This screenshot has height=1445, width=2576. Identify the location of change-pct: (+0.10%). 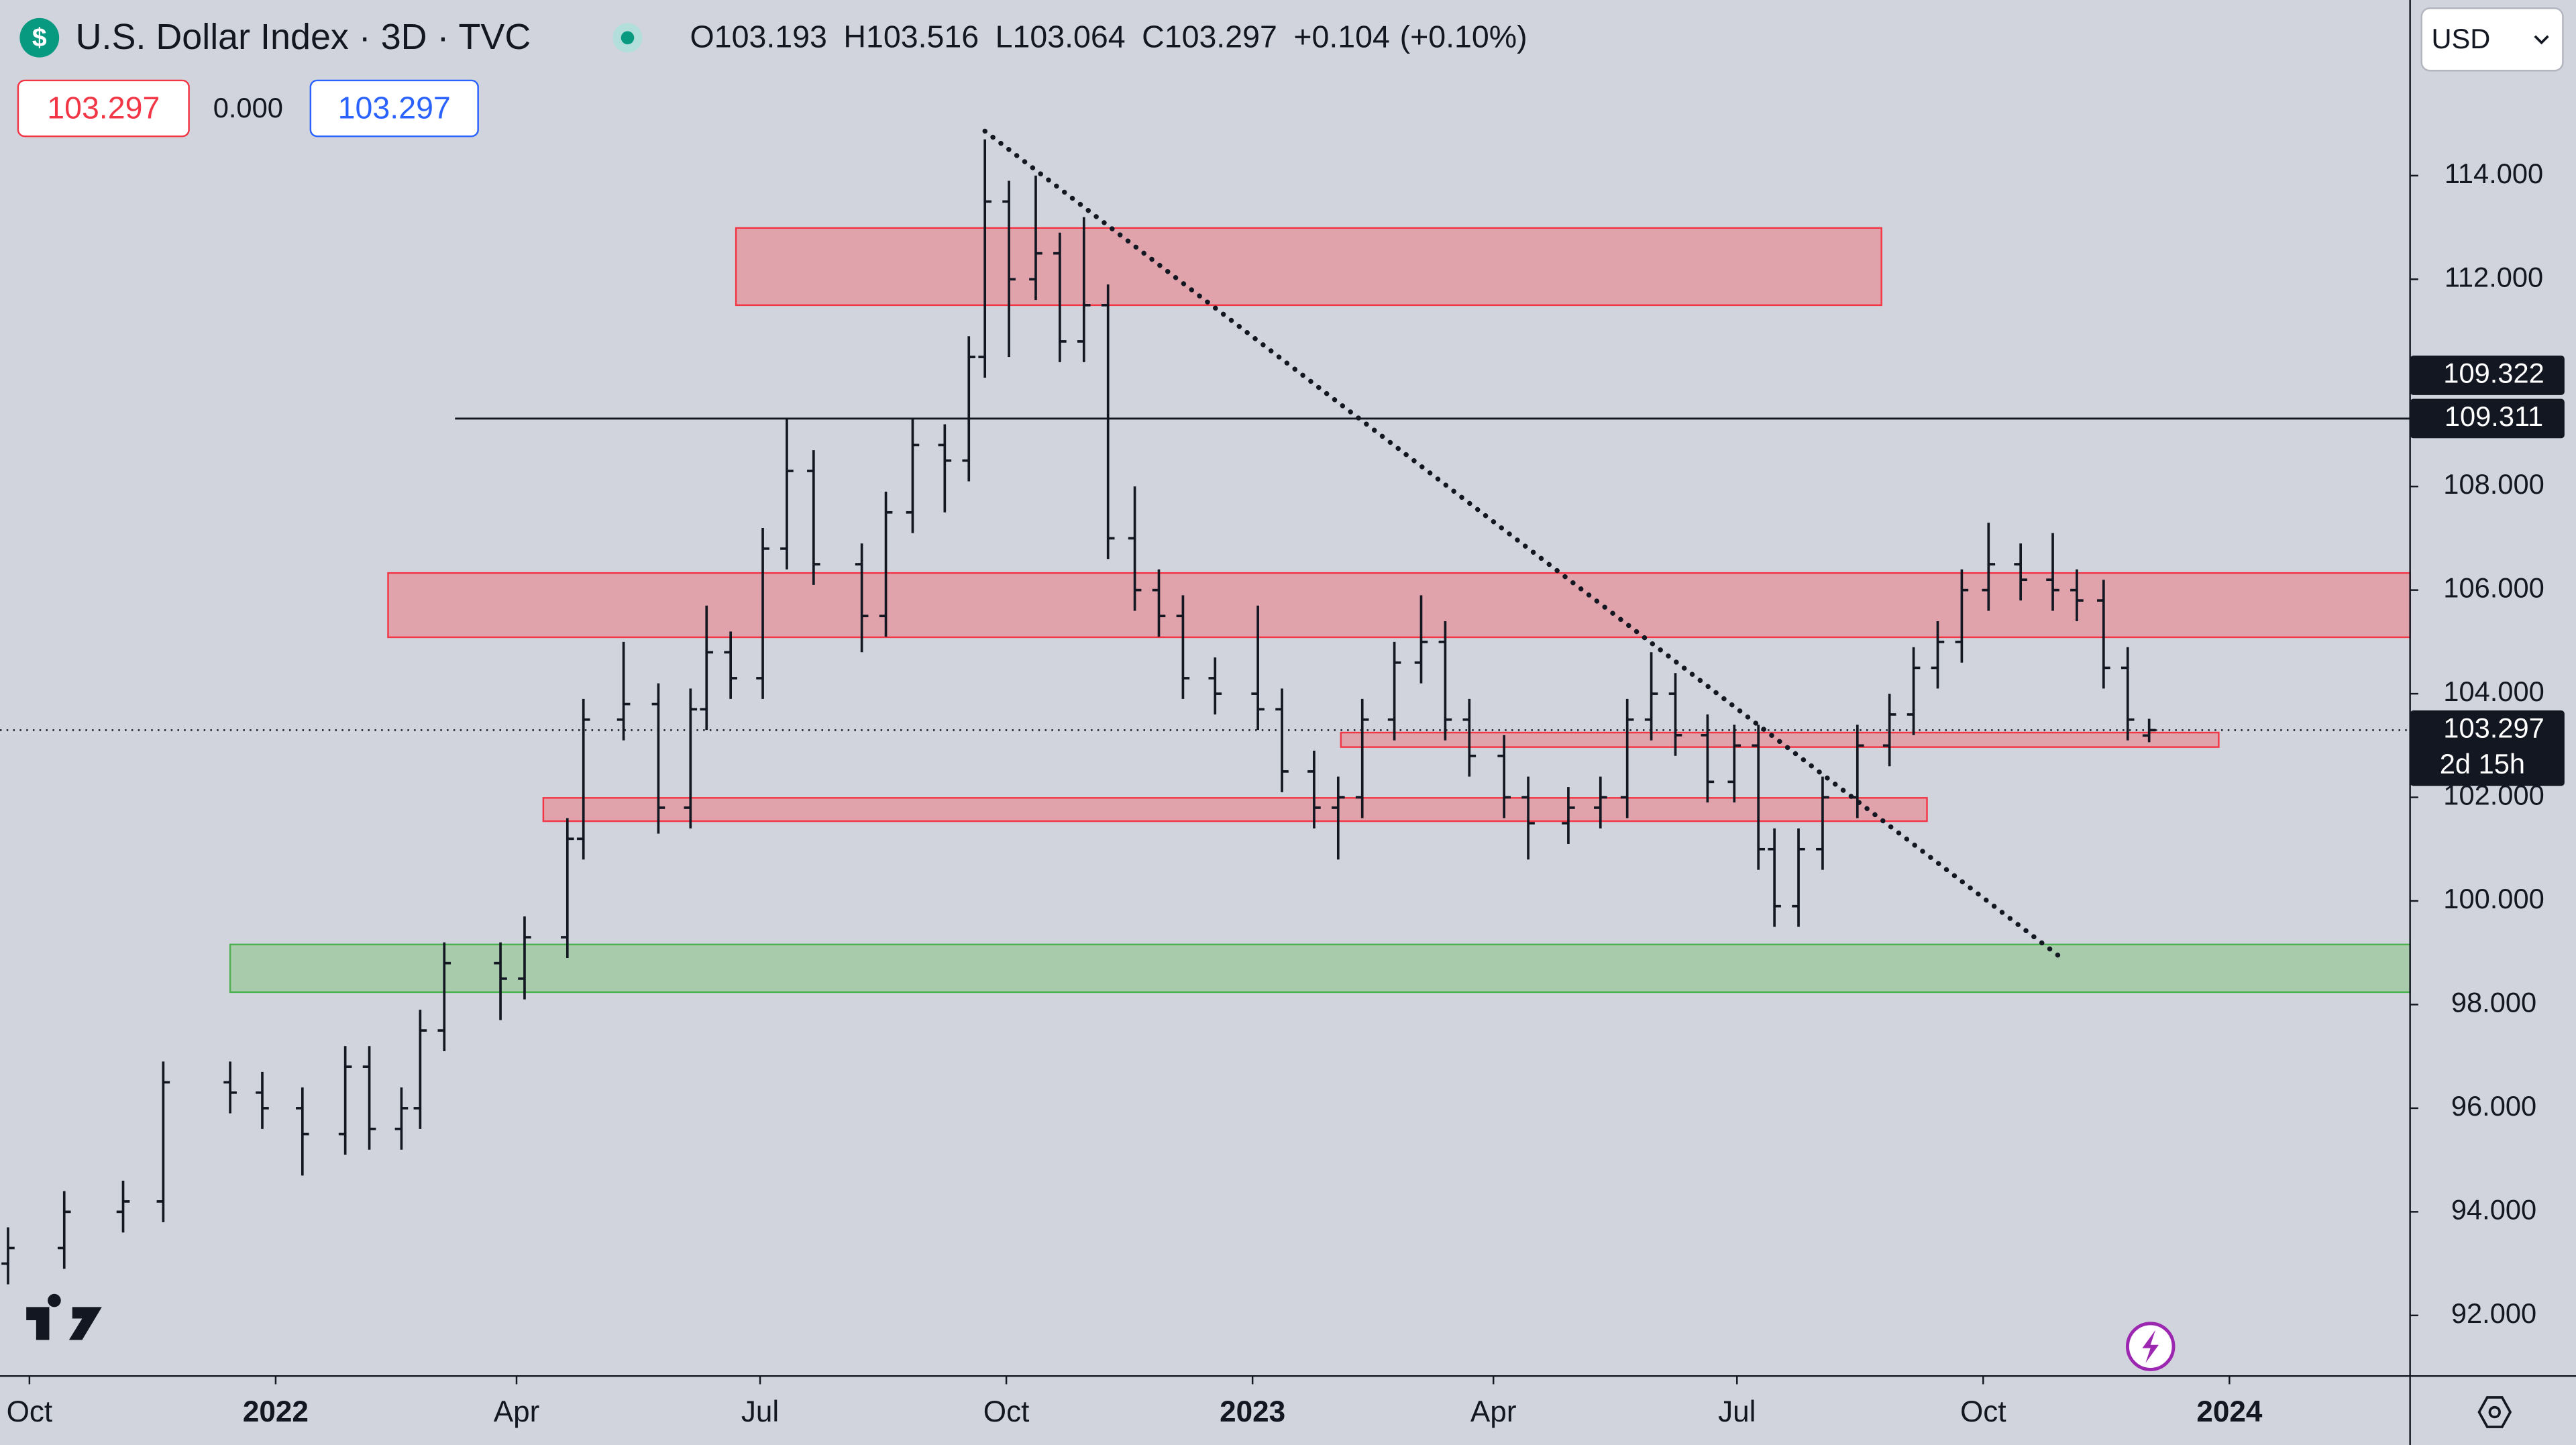
(1463, 36).